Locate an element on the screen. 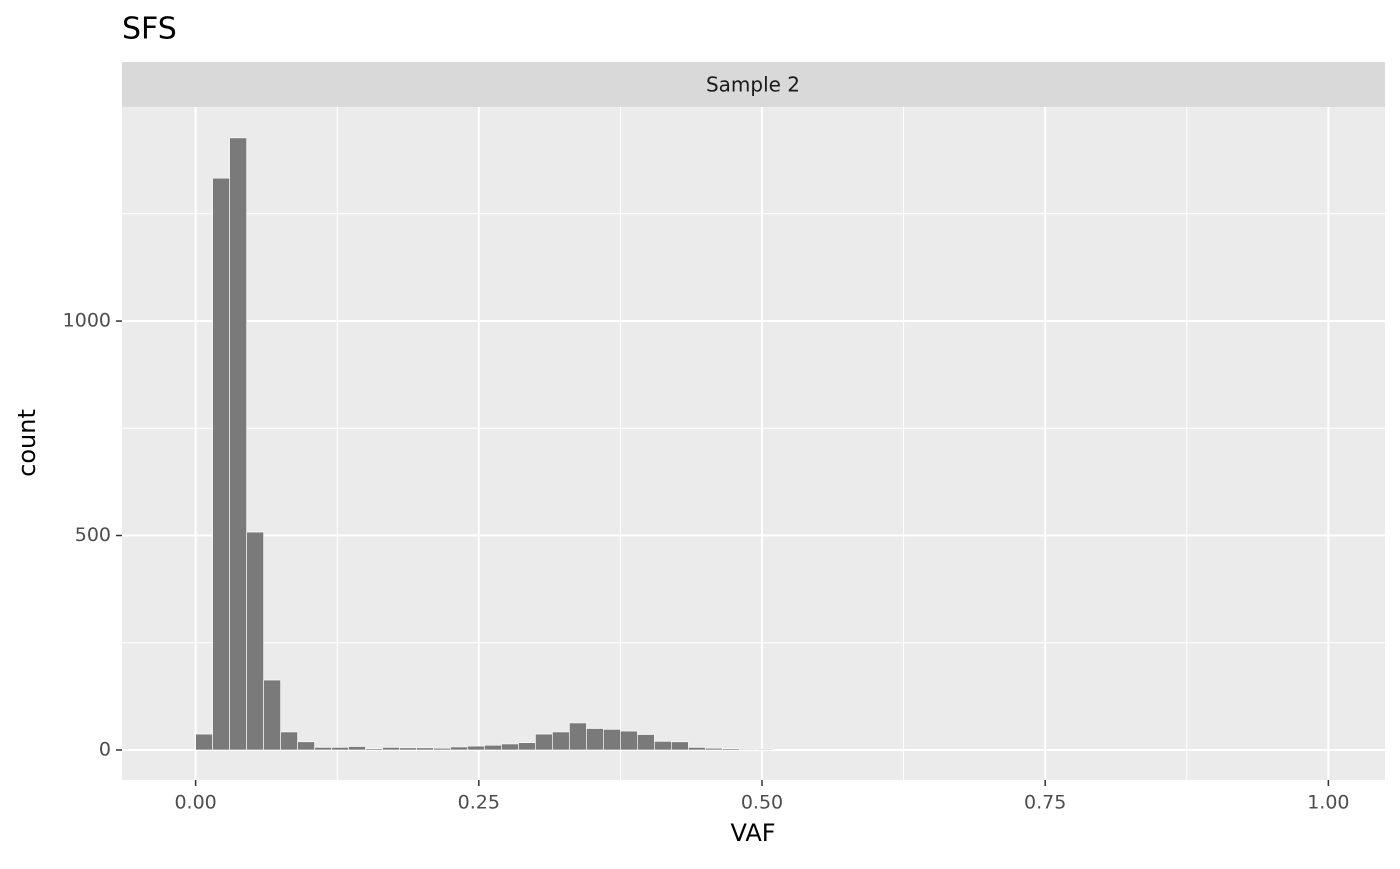 Image resolution: width=1400 pixels, height=869 pixels. x-tick-label: 0.75 is located at coordinates (1045, 803).